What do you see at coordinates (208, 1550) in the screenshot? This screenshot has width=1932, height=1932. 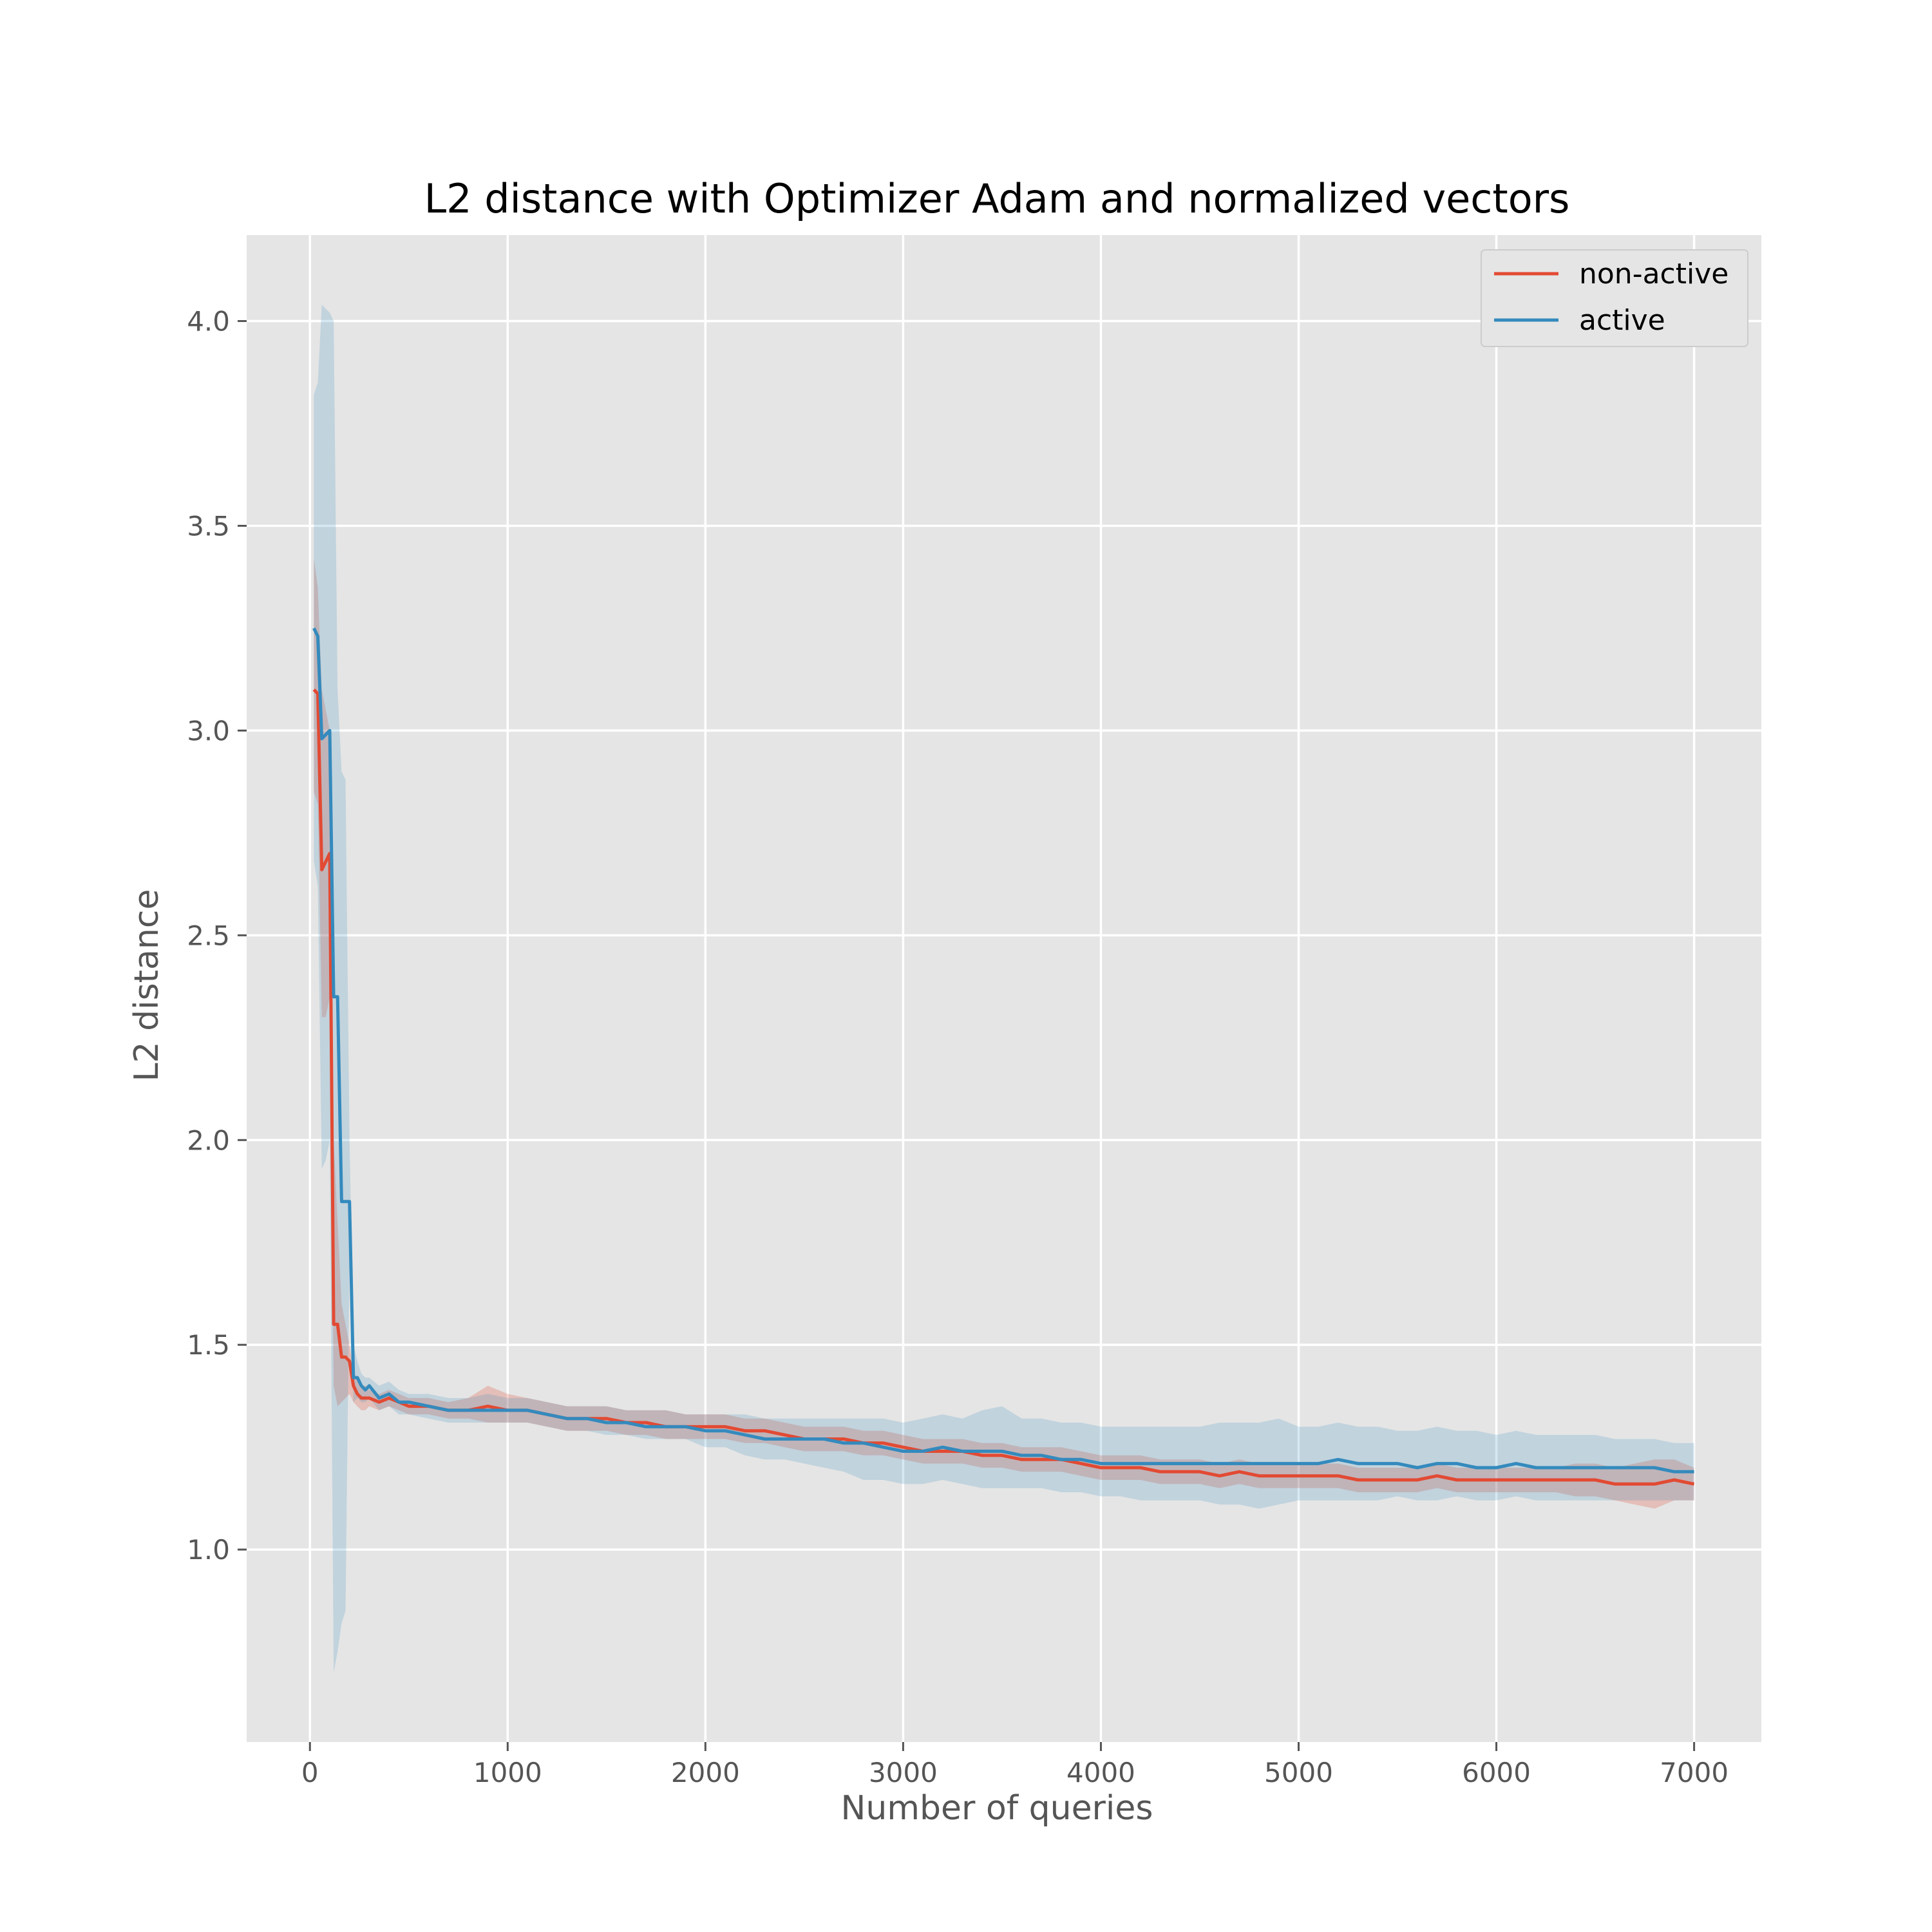 I see `y-tick-label: 1.0` at bounding box center [208, 1550].